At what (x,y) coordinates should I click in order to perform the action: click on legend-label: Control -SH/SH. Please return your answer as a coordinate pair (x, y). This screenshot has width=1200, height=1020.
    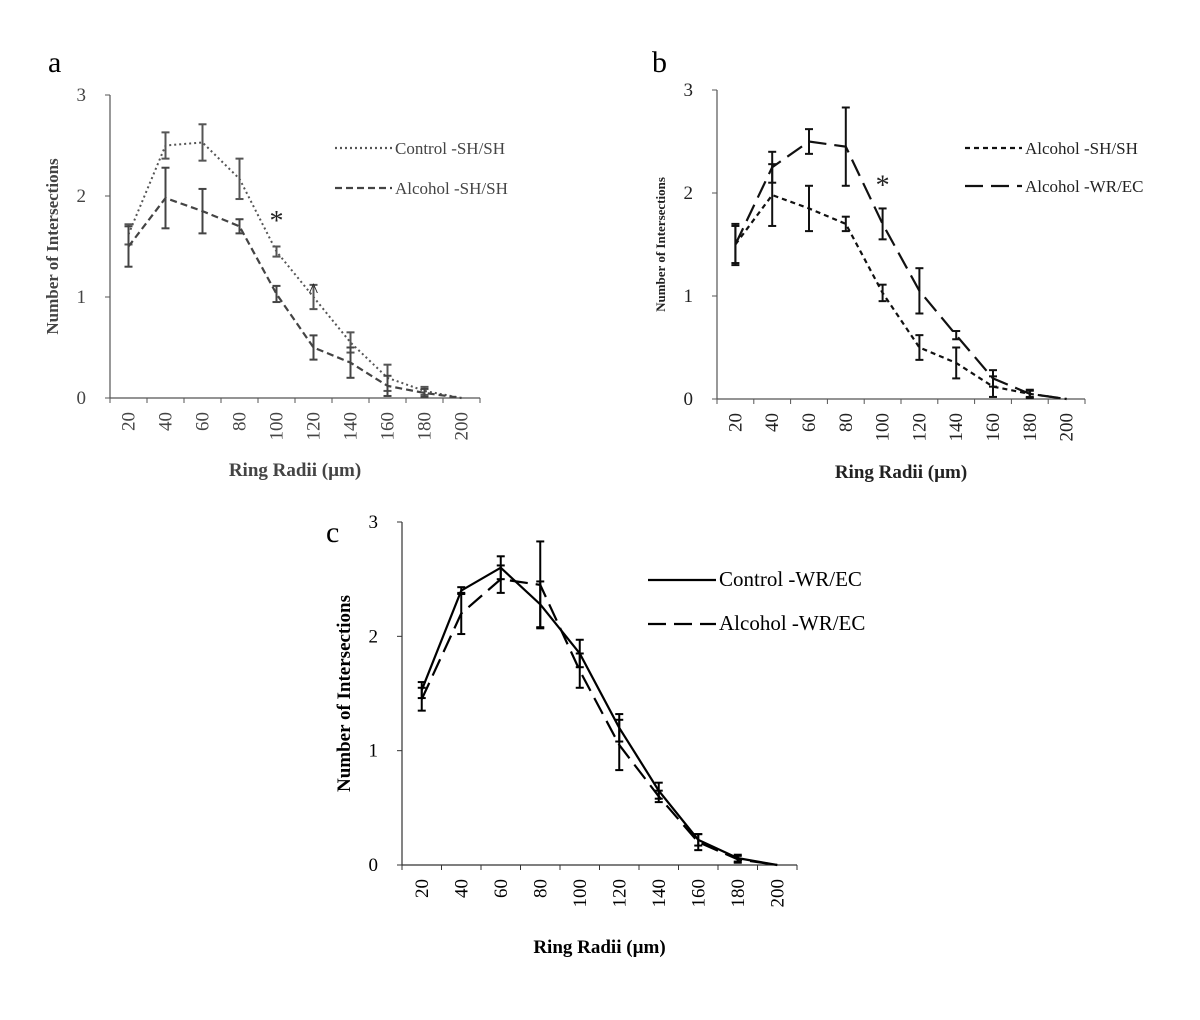
    Looking at the image, I should click on (450, 148).